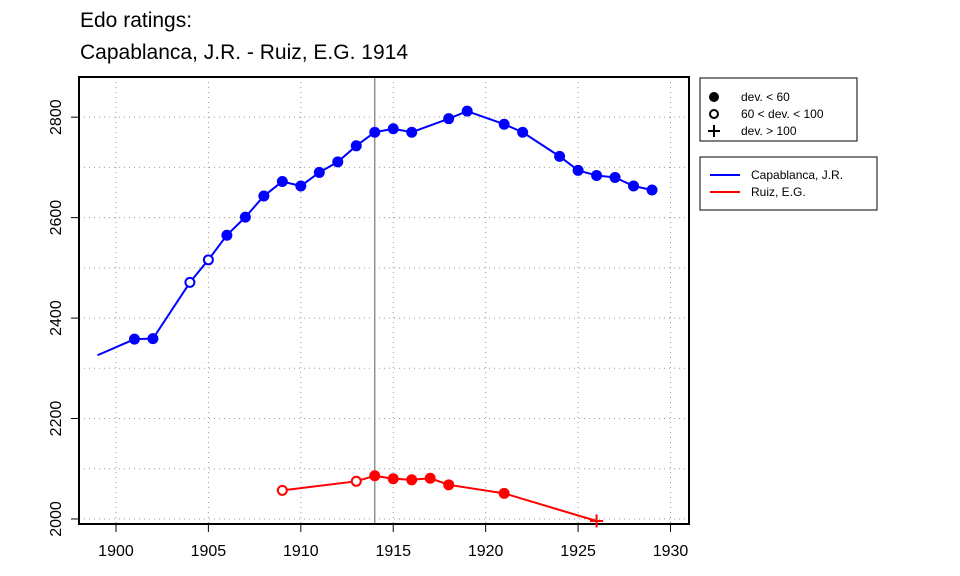  I want to click on y-tick-label: 2600, so click(56, 218).